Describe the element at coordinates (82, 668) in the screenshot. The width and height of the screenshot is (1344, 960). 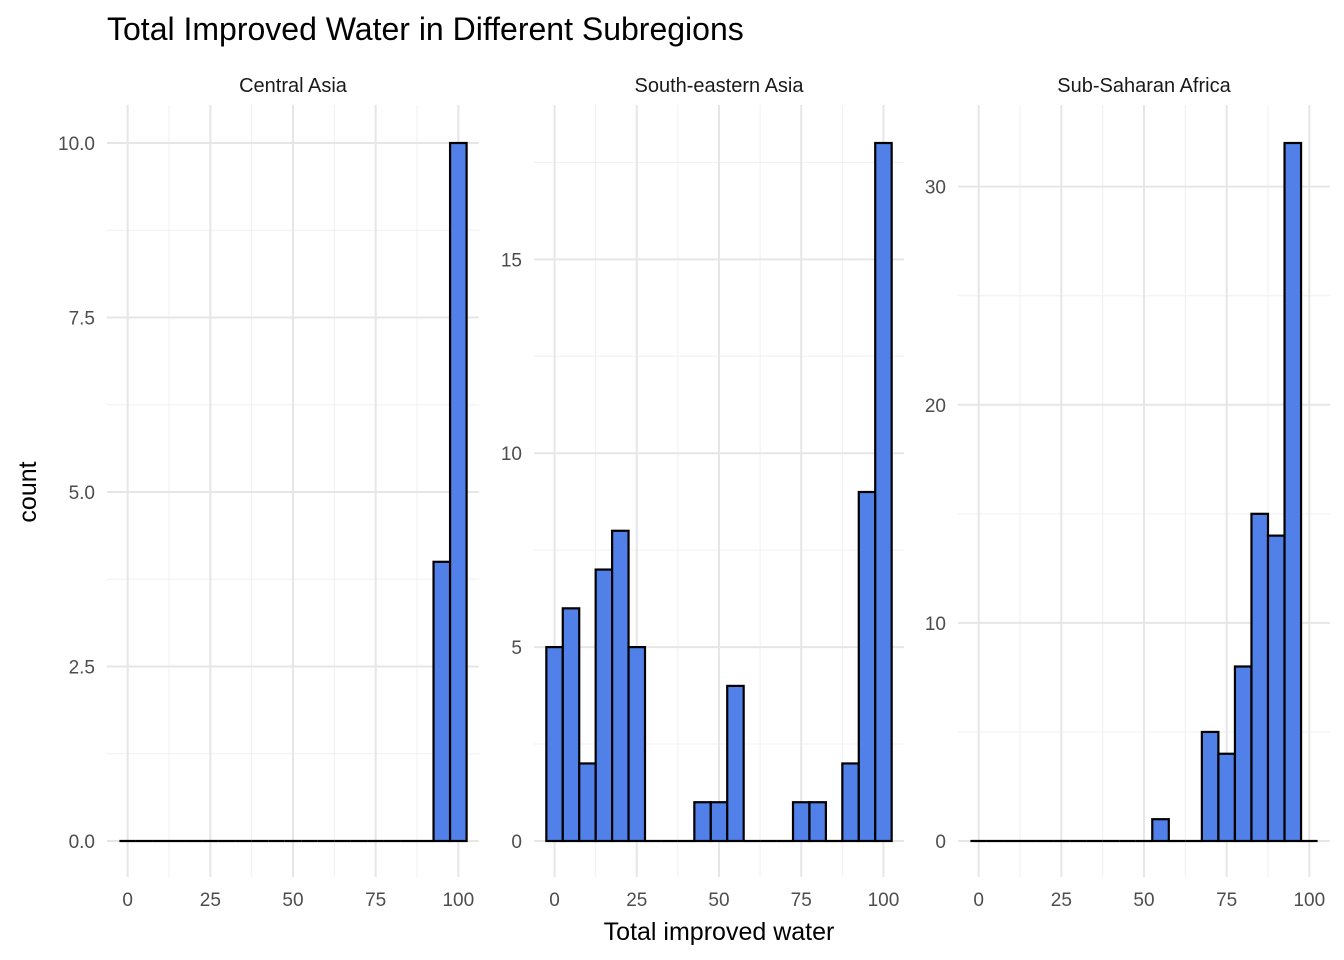
I see `y-tick-label: 2.5` at that location.